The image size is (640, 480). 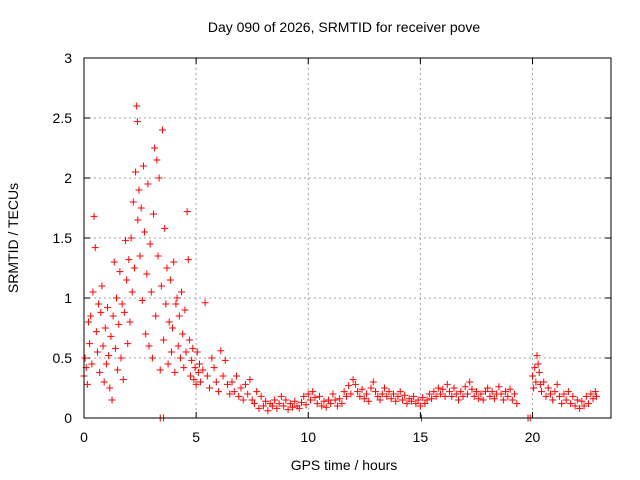 What do you see at coordinates (344, 465) in the screenshot?
I see `x-axis-label: GPS time / hours` at bounding box center [344, 465].